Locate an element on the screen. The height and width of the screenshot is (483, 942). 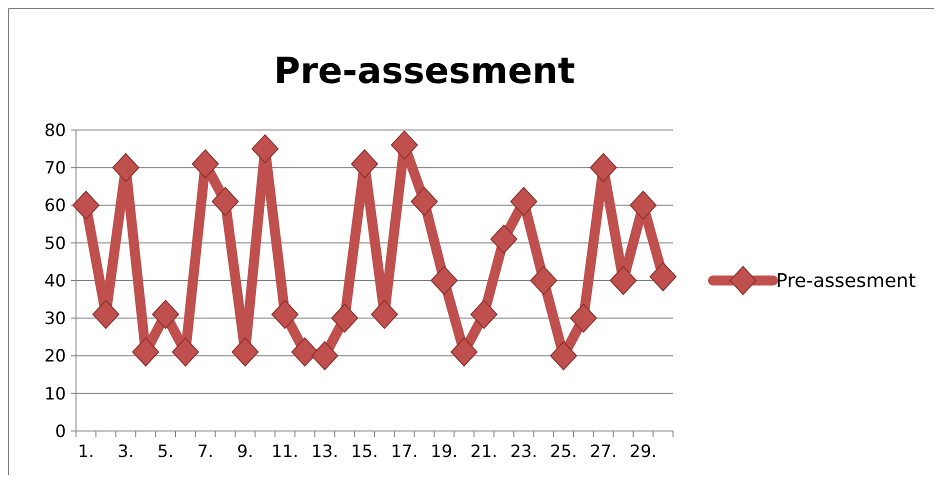
x-tick-label: 15. is located at coordinates (364, 452).